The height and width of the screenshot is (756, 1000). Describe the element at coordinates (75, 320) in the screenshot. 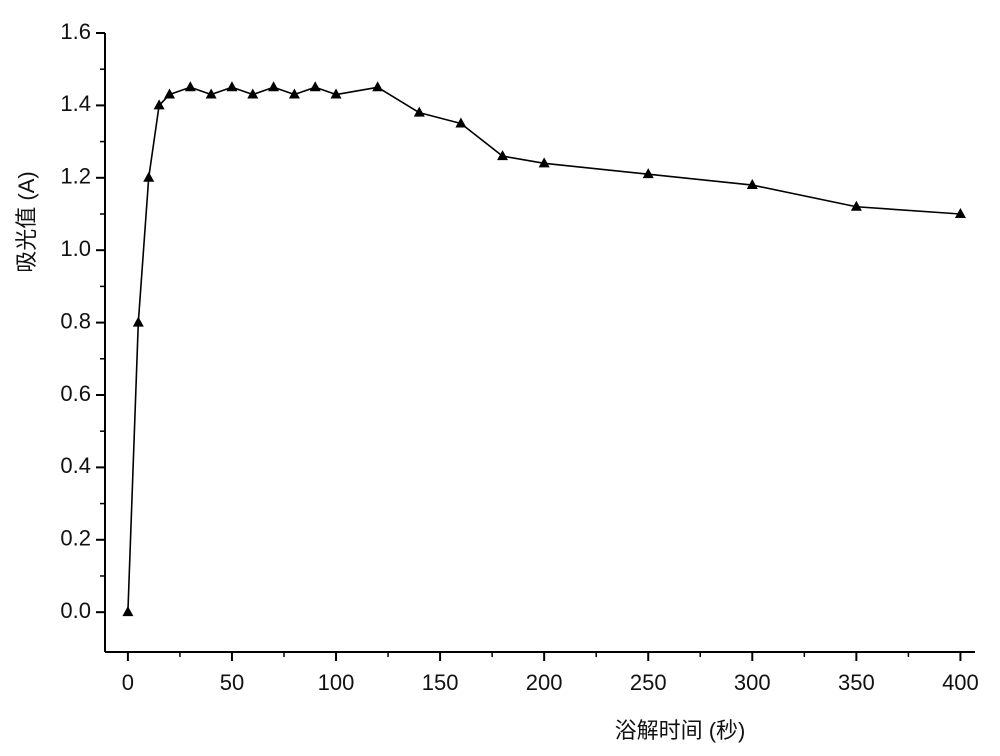

I see `y-tick-label: 0.8` at that location.